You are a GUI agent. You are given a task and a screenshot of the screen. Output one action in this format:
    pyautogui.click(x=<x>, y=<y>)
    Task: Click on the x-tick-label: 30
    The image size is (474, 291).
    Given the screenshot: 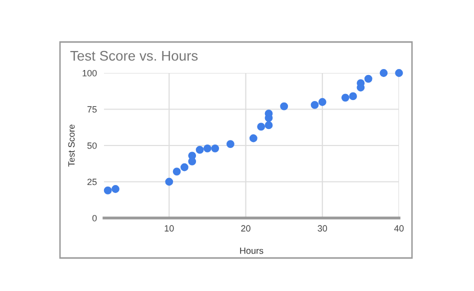 What is the action you would take?
    pyautogui.click(x=323, y=228)
    